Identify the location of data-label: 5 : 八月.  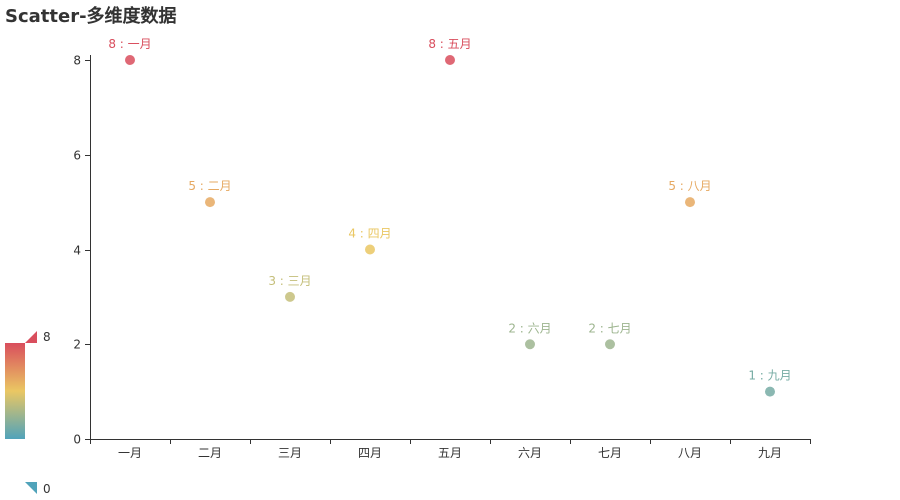
(689, 186).